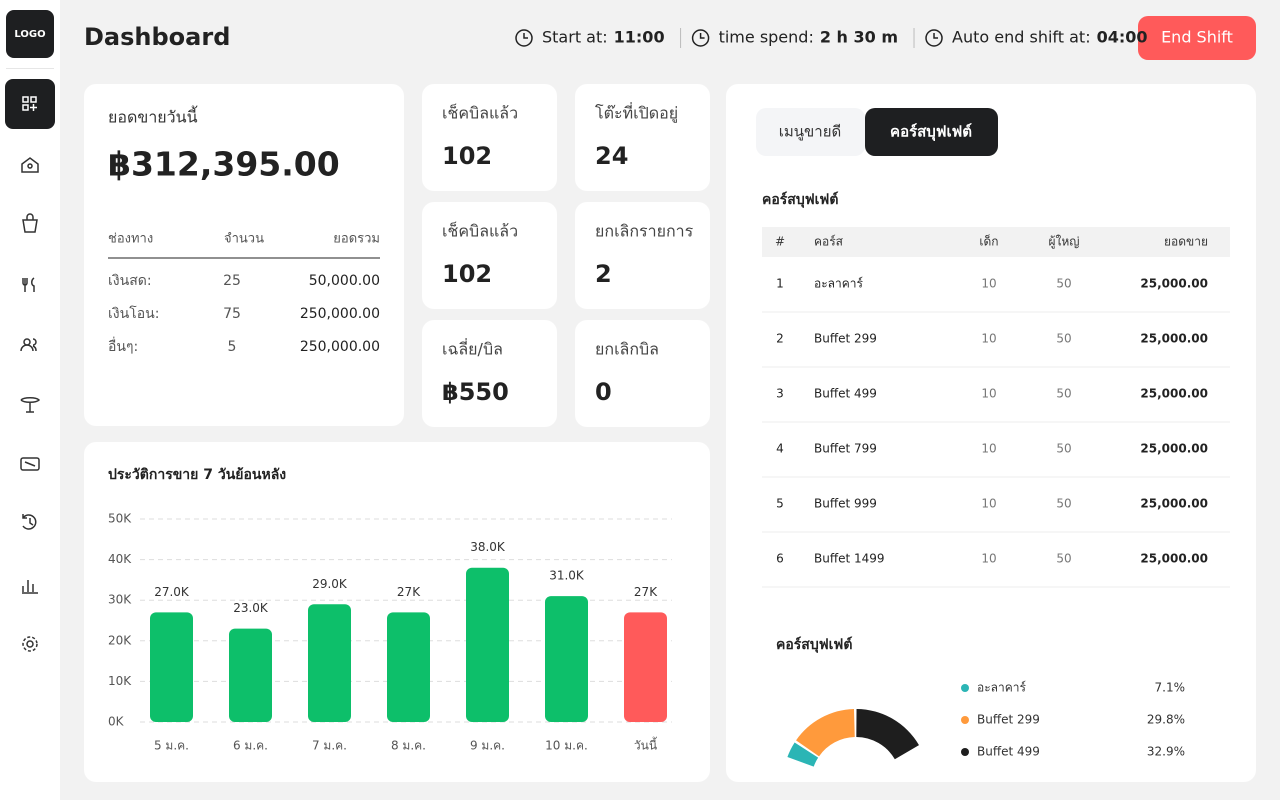 Image resolution: width=1280 pixels, height=800 pixels. Describe the element at coordinates (525, 36) in the screenshot. I see `clock-hand` at that location.